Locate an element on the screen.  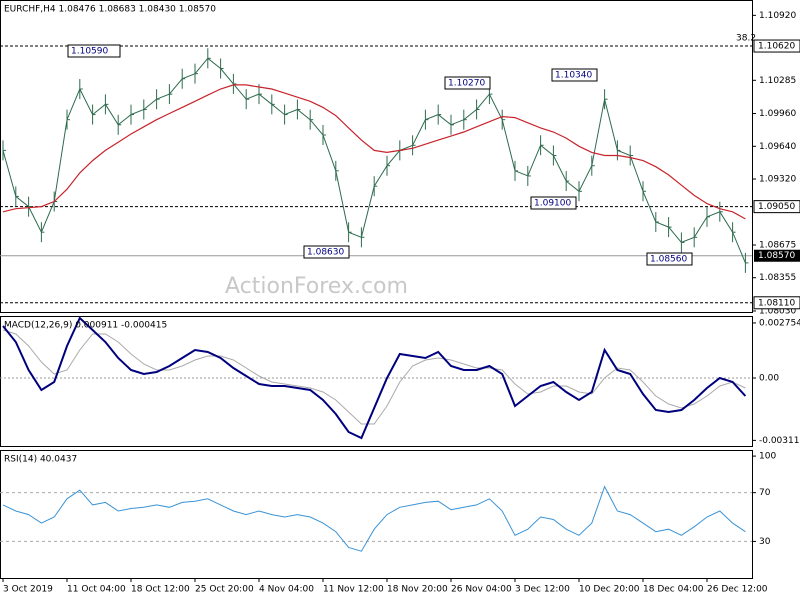
panel-title: MACD(12,26,9) 0.000911 -0.000415 is located at coordinates (85, 326).